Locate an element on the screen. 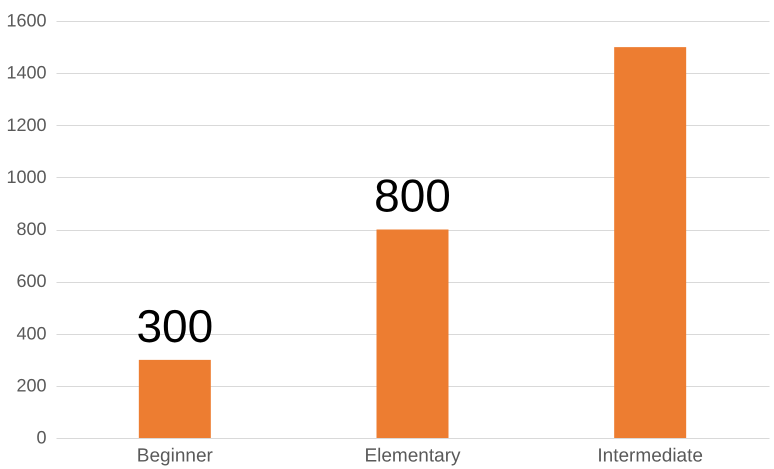 The image size is (774, 469). x-tick-label: Beginner is located at coordinates (175, 456).